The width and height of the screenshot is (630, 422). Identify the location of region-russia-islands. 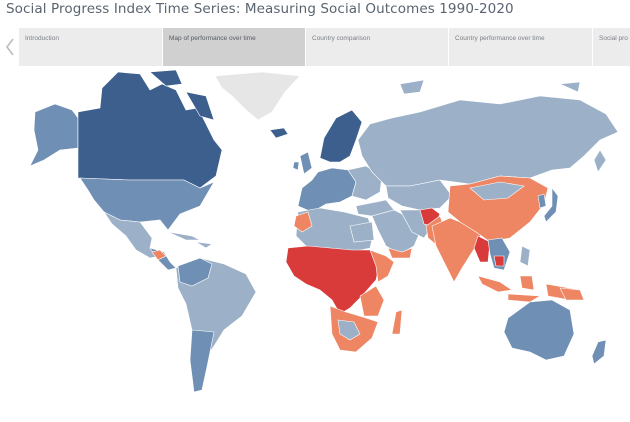
(503, 126).